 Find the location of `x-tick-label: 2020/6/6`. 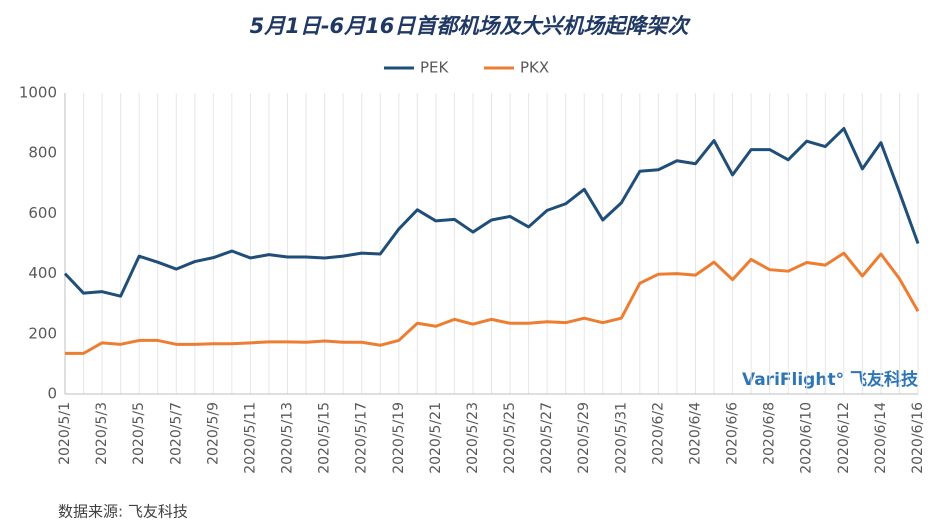

x-tick-label: 2020/6/6 is located at coordinates (733, 433).